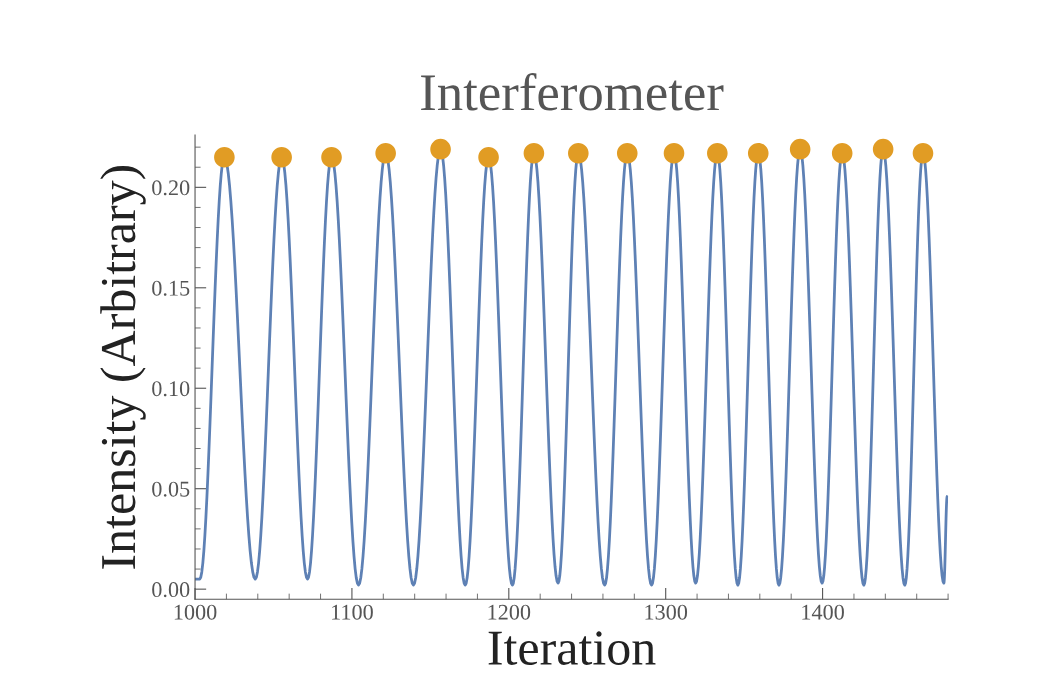 Image resolution: width=1043 pixels, height=700 pixels. What do you see at coordinates (171, 188) in the screenshot?
I see `y-tick-label: 0.20` at bounding box center [171, 188].